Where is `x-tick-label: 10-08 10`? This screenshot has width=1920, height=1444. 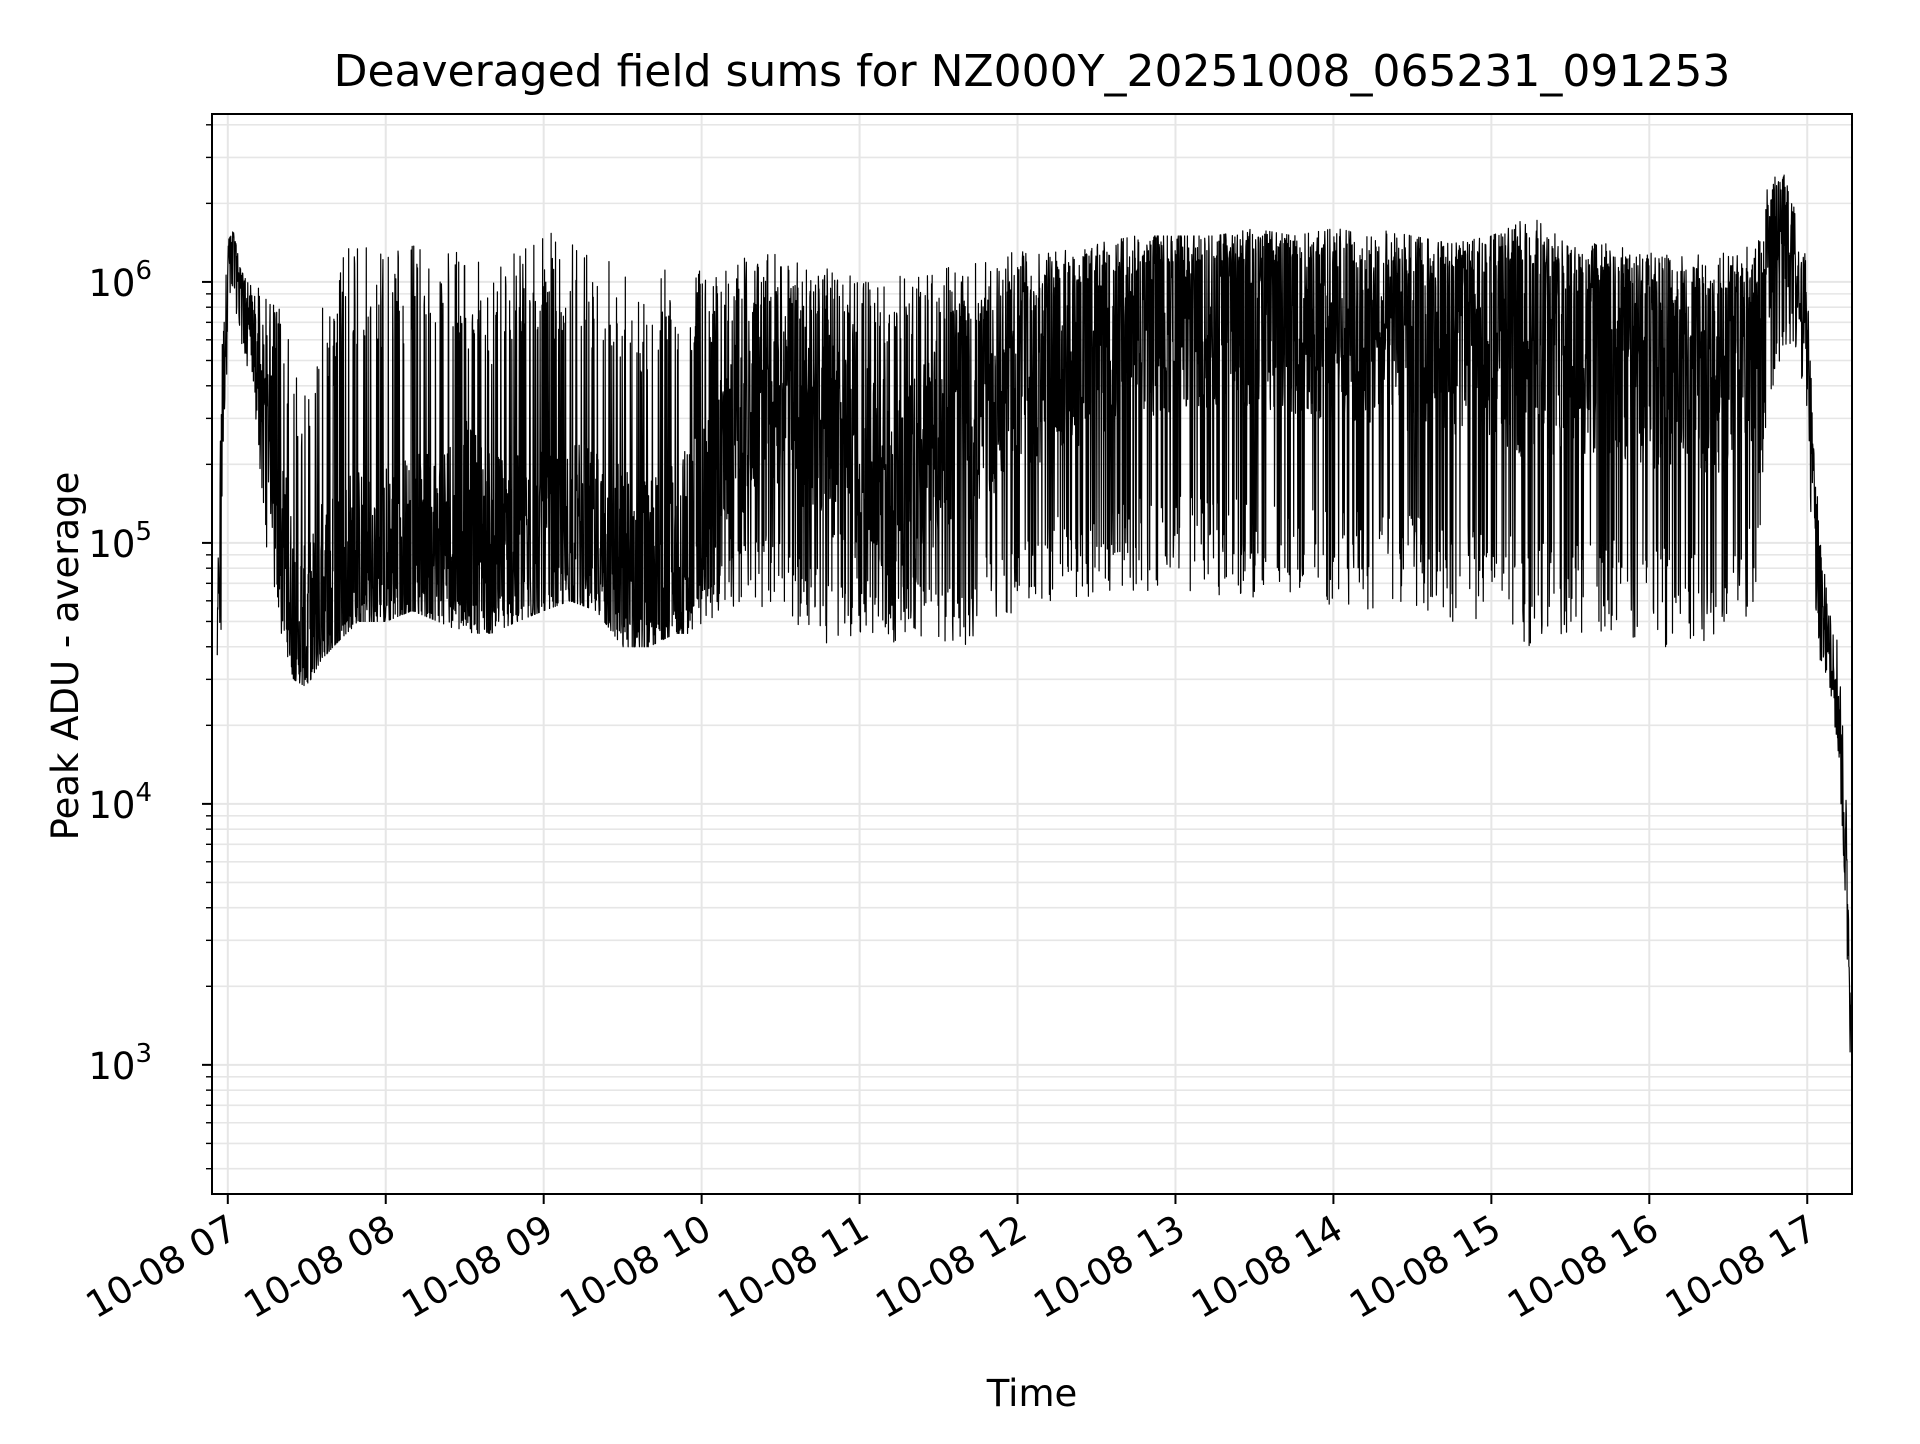
x-tick-label: 10-08 10 is located at coordinates (636, 1267).